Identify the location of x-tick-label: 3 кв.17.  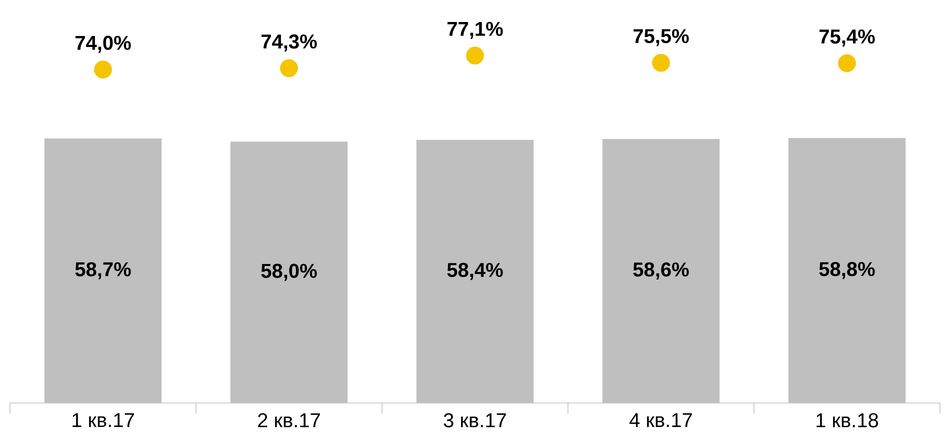
(475, 420).